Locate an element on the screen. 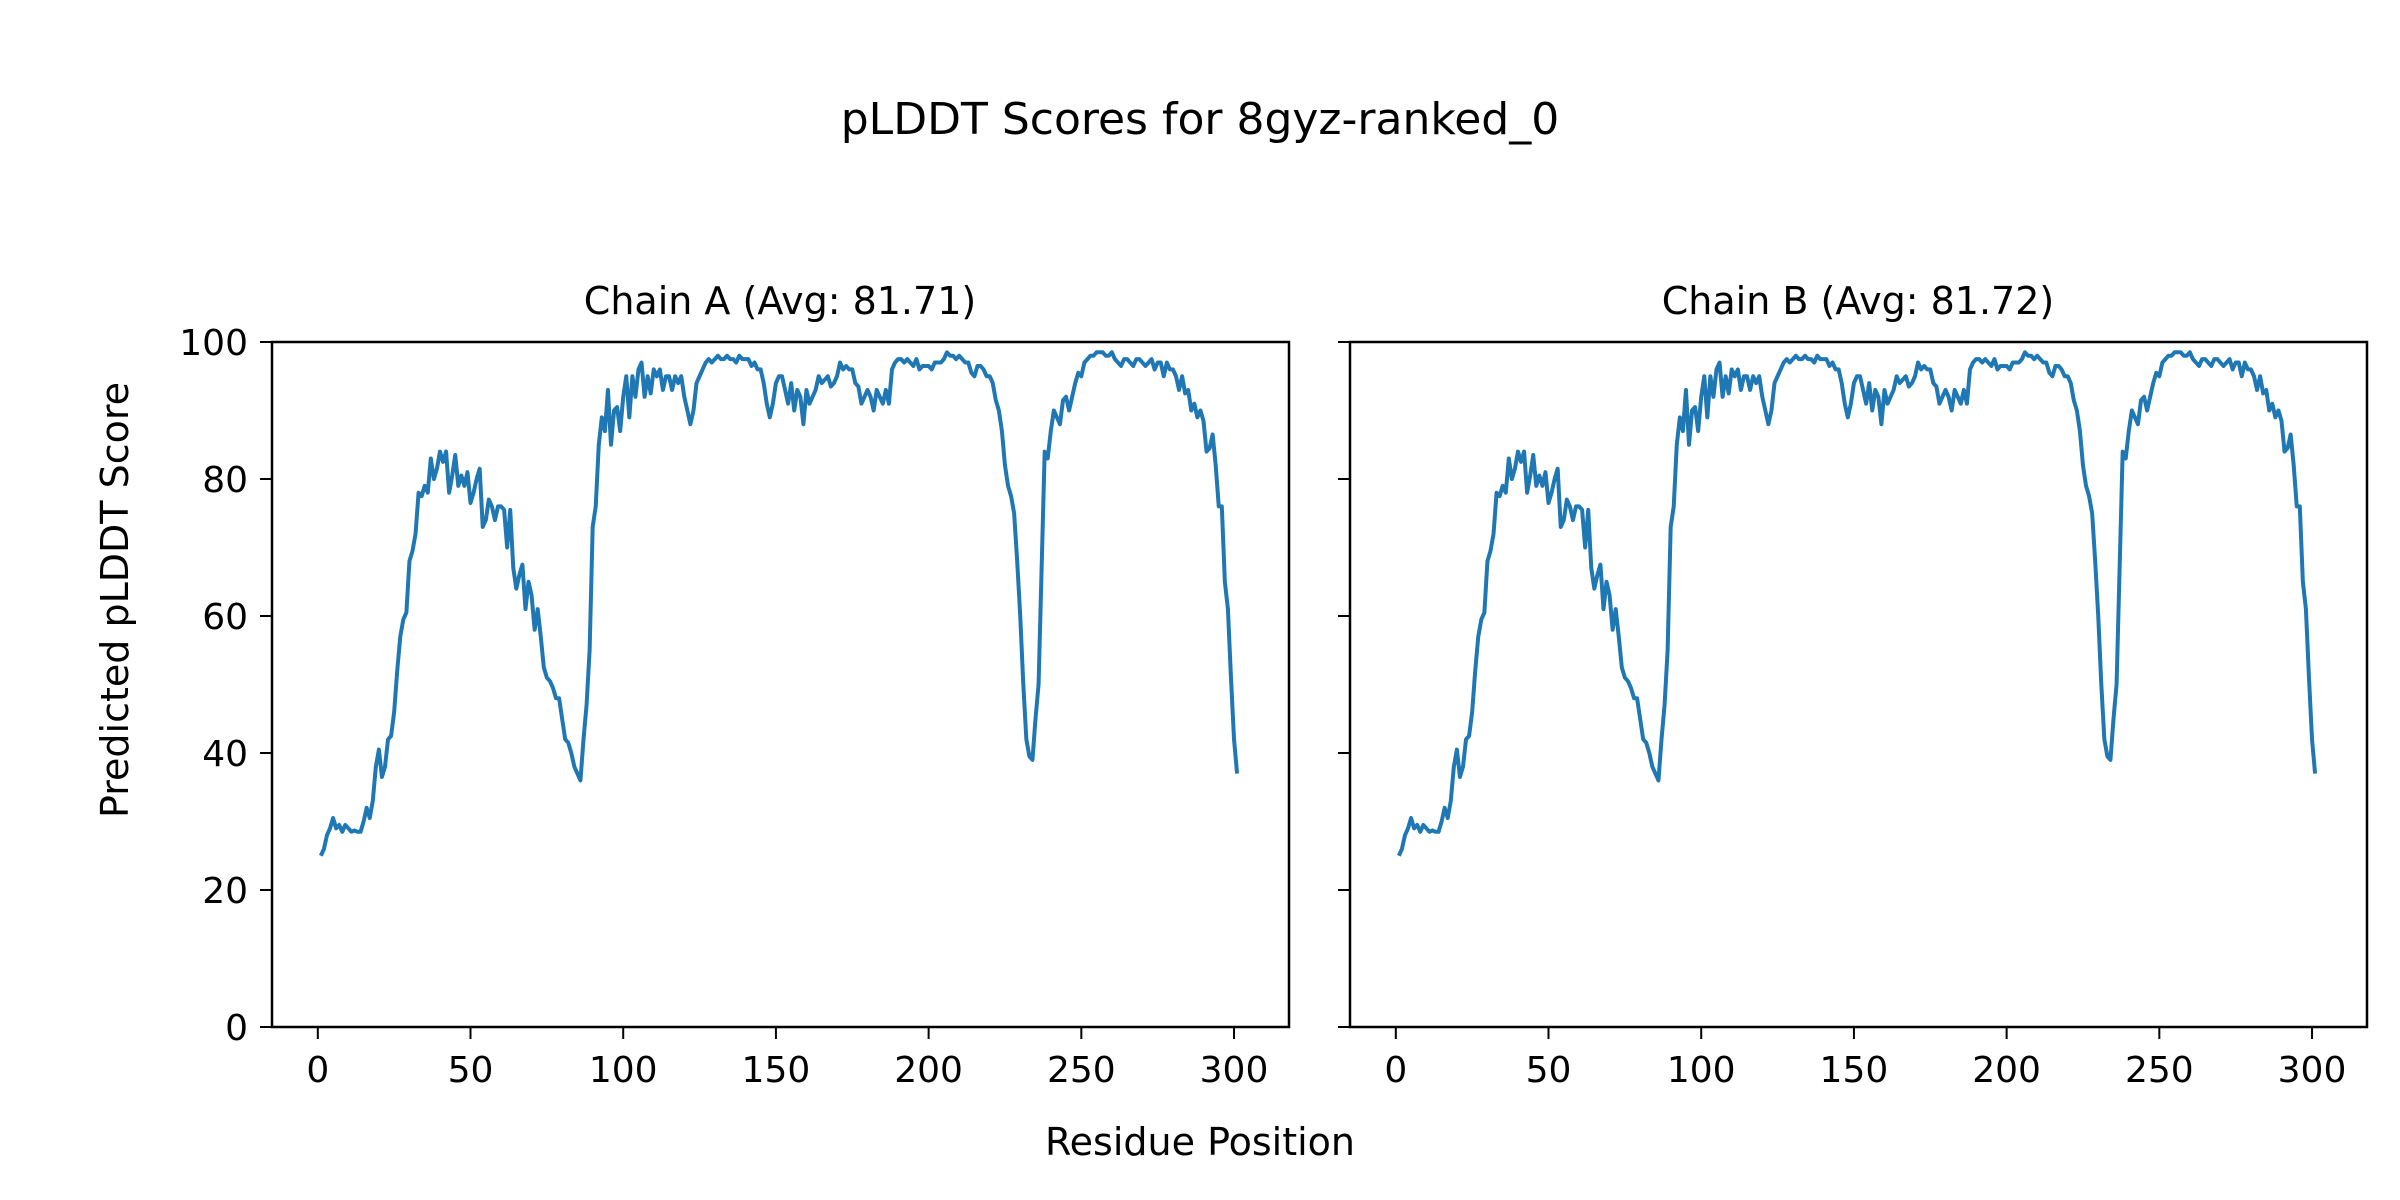 The image size is (2400, 1200). chain-a-y-tick-label: 80 is located at coordinates (225, 480).